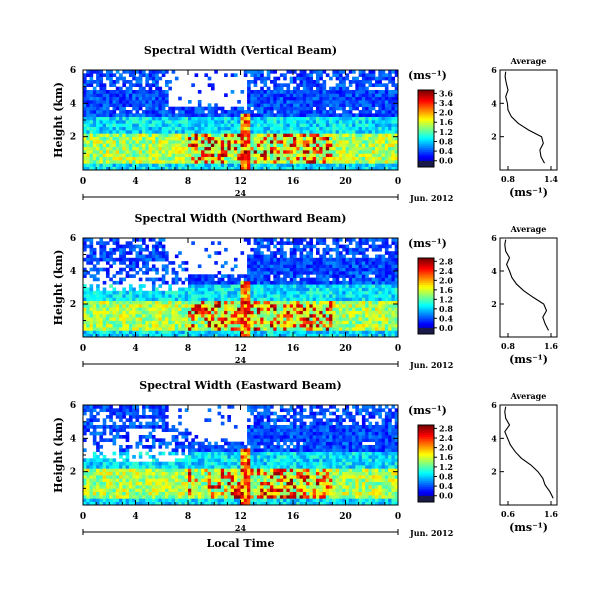 This screenshot has width=613, height=598. Describe the element at coordinates (398, 349) in the screenshot. I see `x-tick-label: 0` at that location.